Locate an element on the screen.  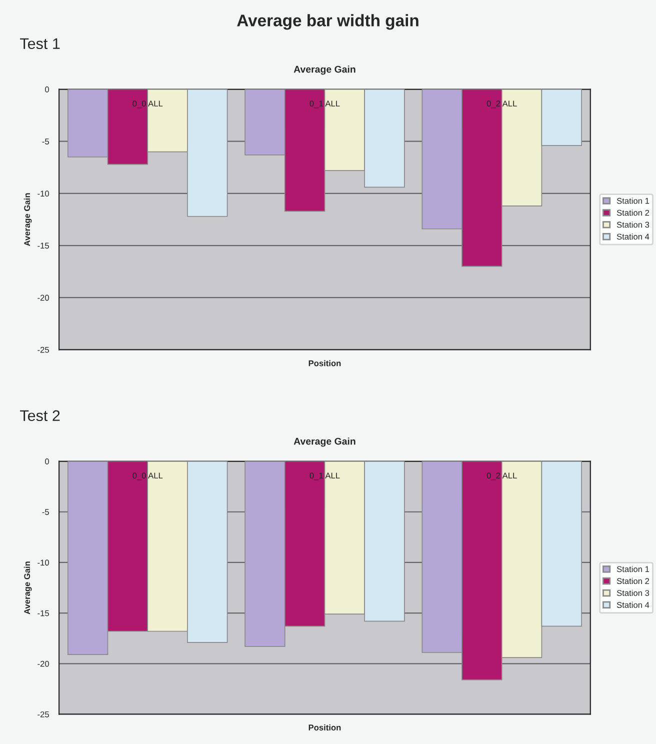
text: Test 2 is located at coordinates (40, 416).